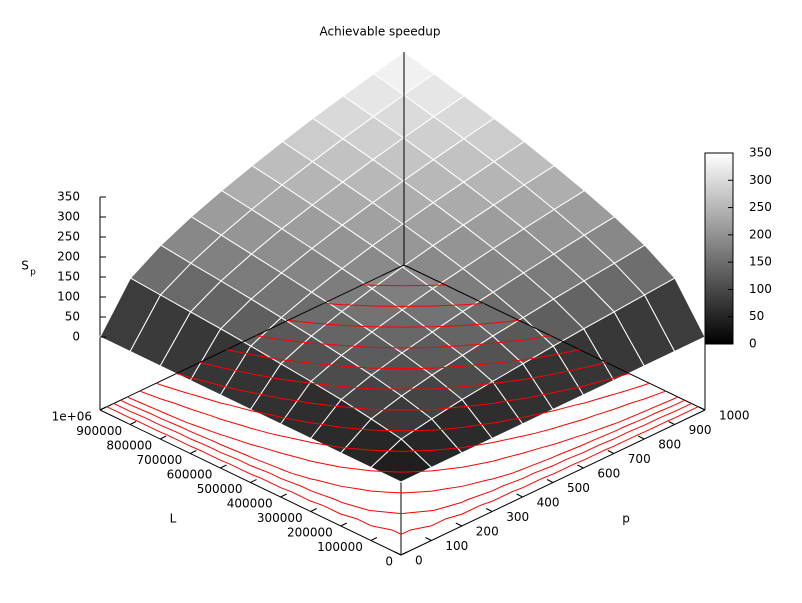  What do you see at coordinates (719, 248) in the screenshot?
I see `colorbar` at bounding box center [719, 248].